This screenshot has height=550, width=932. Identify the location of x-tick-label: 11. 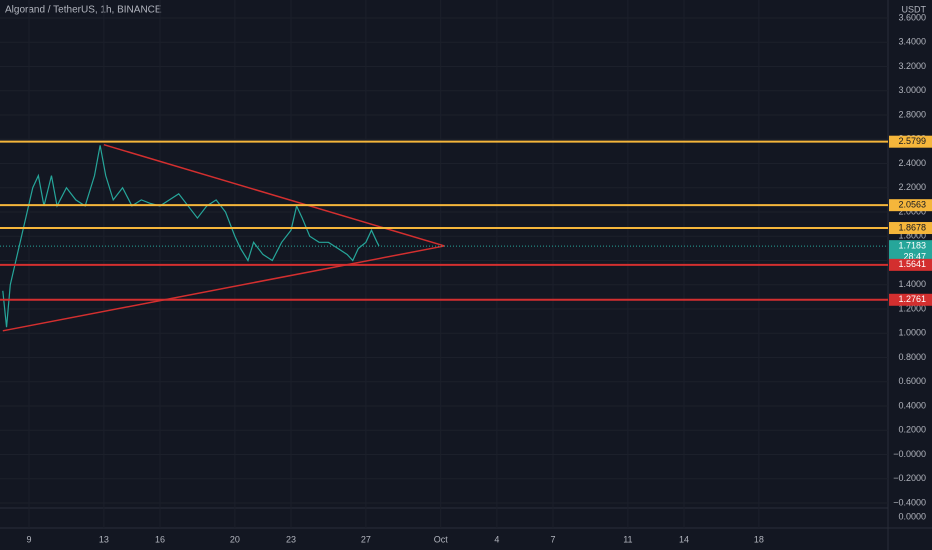
(627, 539).